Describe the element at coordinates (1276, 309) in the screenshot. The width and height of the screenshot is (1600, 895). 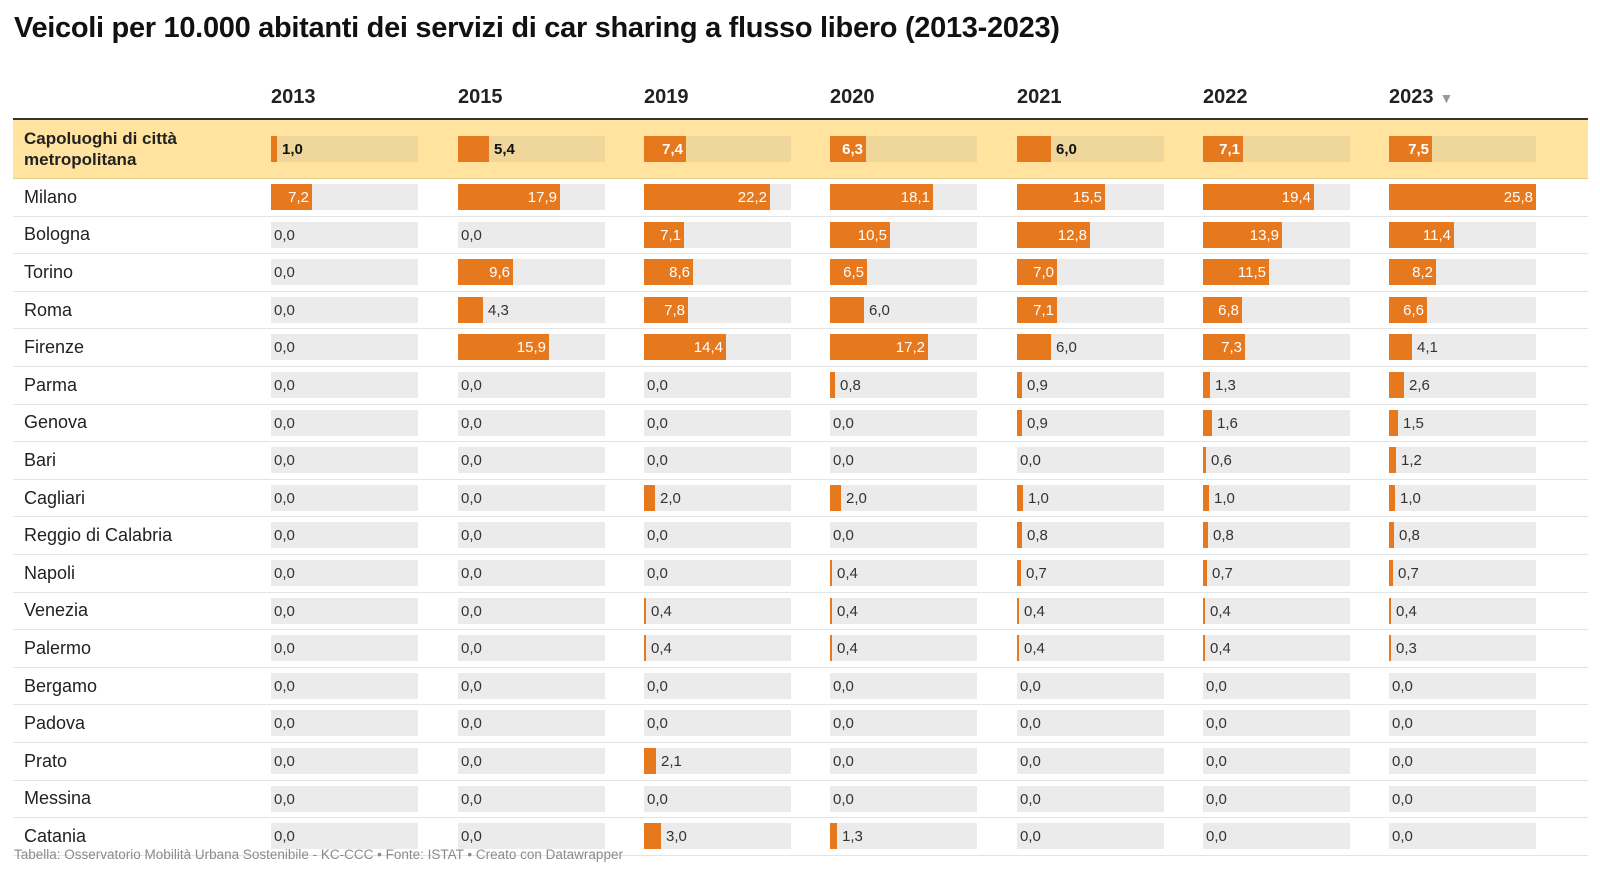
I see `bar-cell: 6,8` at that location.